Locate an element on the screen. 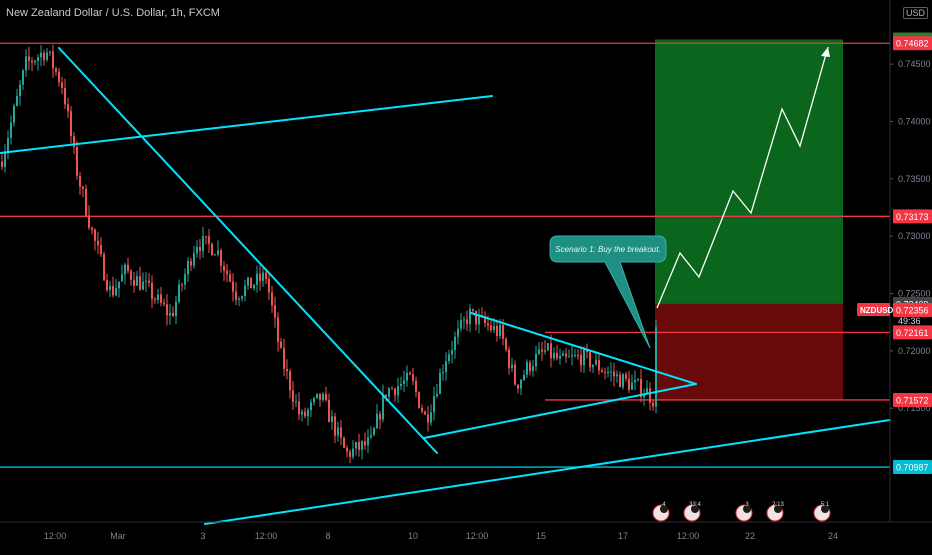 The height and width of the screenshot is (555, 932). event-marker-label: 5:1 is located at coordinates (825, 505).